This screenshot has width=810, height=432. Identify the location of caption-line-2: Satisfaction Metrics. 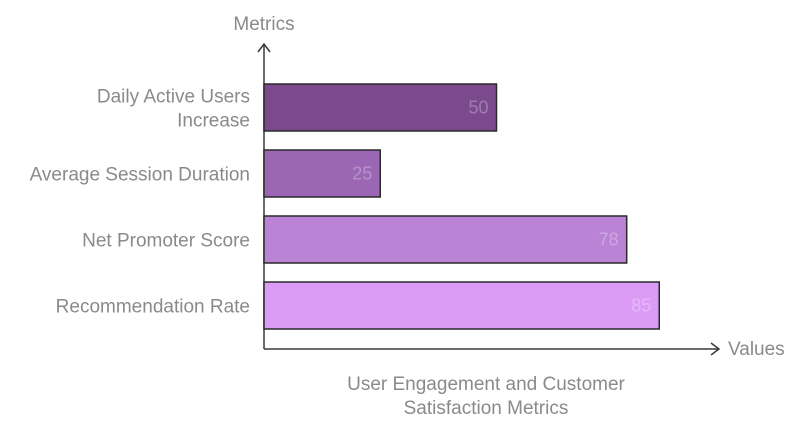
(486, 408).